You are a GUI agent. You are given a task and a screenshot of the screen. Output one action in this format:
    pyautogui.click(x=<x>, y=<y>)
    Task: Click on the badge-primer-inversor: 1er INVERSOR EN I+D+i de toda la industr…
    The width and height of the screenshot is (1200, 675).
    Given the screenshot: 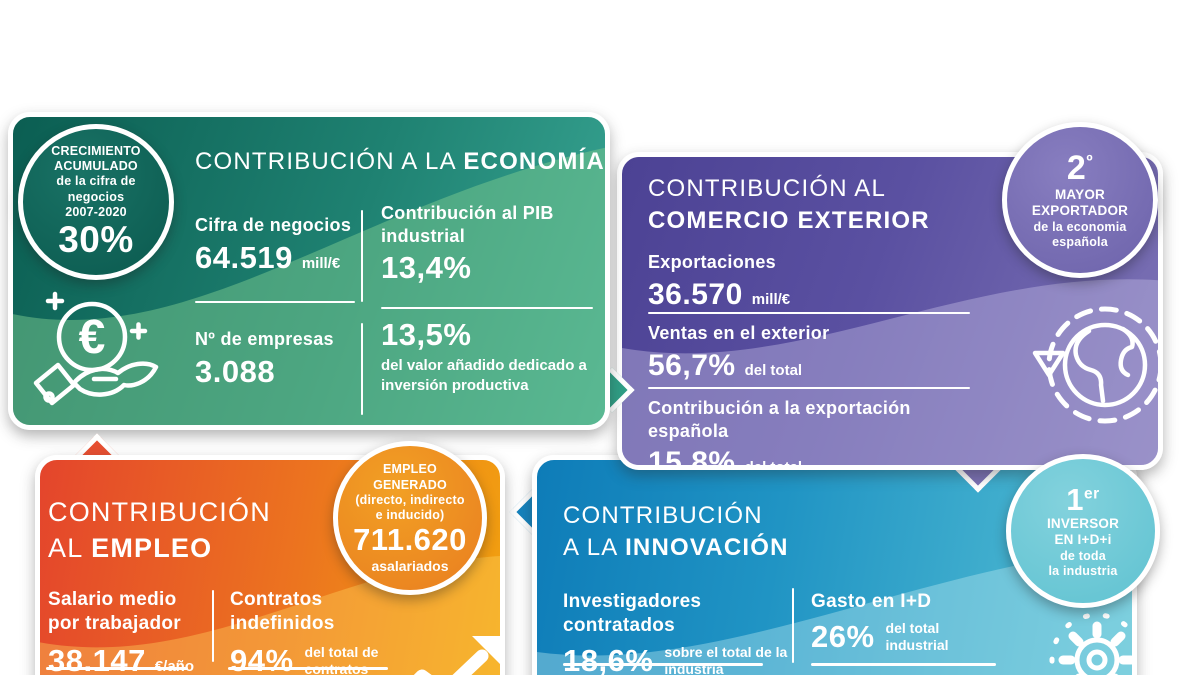 What is the action you would take?
    pyautogui.click(x=1083, y=531)
    